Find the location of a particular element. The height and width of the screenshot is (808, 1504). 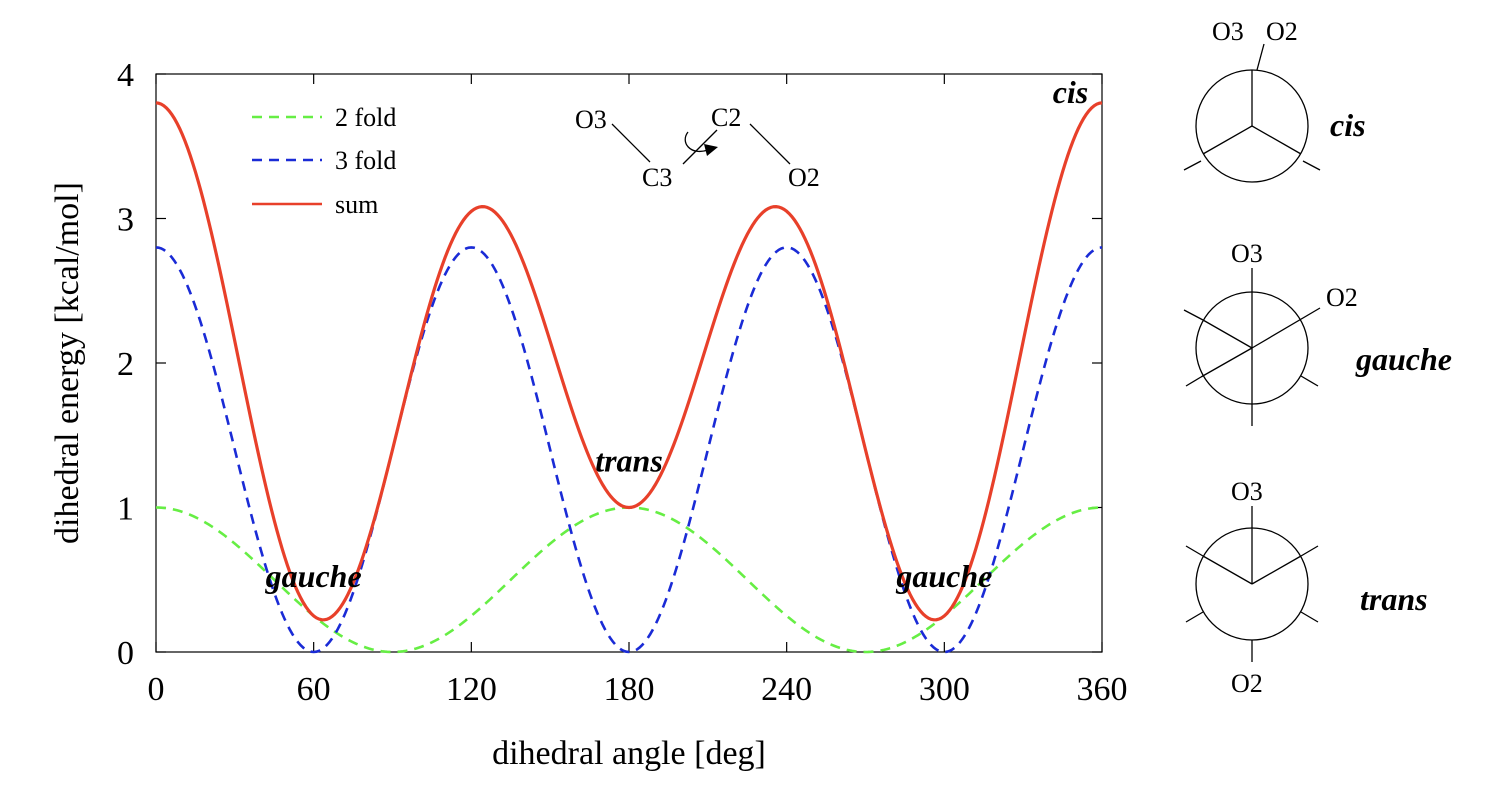

legend-label-3-fold: 3 fold is located at coordinates (365, 160).